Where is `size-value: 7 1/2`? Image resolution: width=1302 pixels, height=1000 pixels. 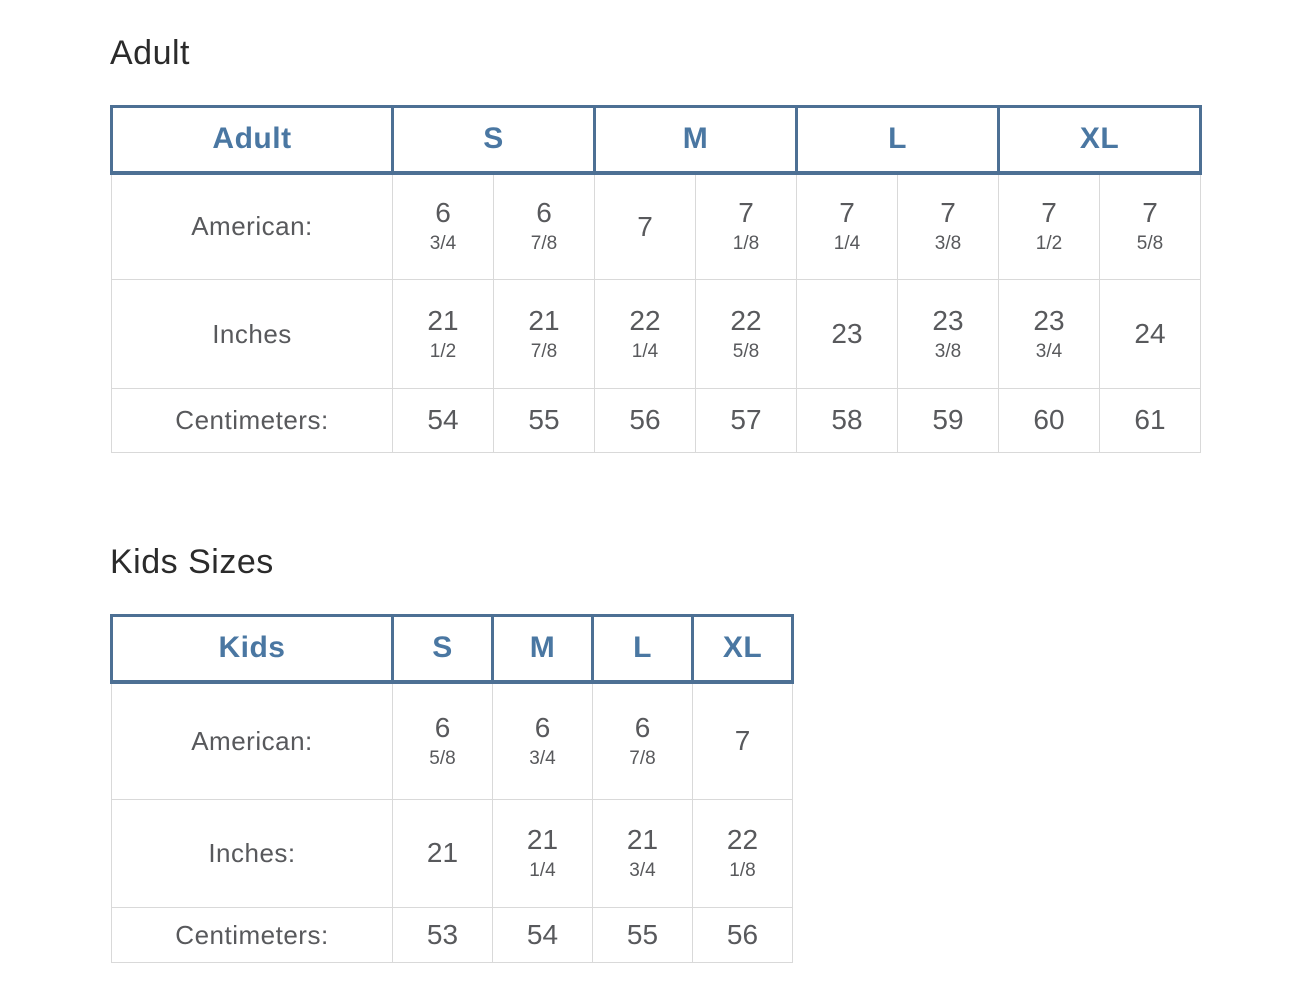
size-value: 7 1/2 is located at coordinates (1049, 226).